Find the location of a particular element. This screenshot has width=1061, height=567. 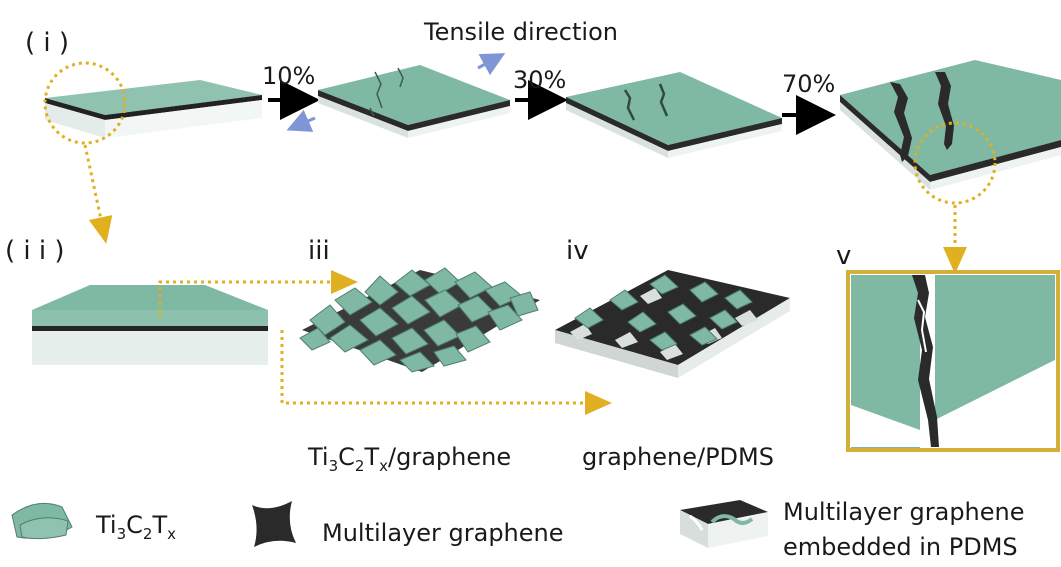

strain-label-70: 70% is located at coordinates (809, 84).